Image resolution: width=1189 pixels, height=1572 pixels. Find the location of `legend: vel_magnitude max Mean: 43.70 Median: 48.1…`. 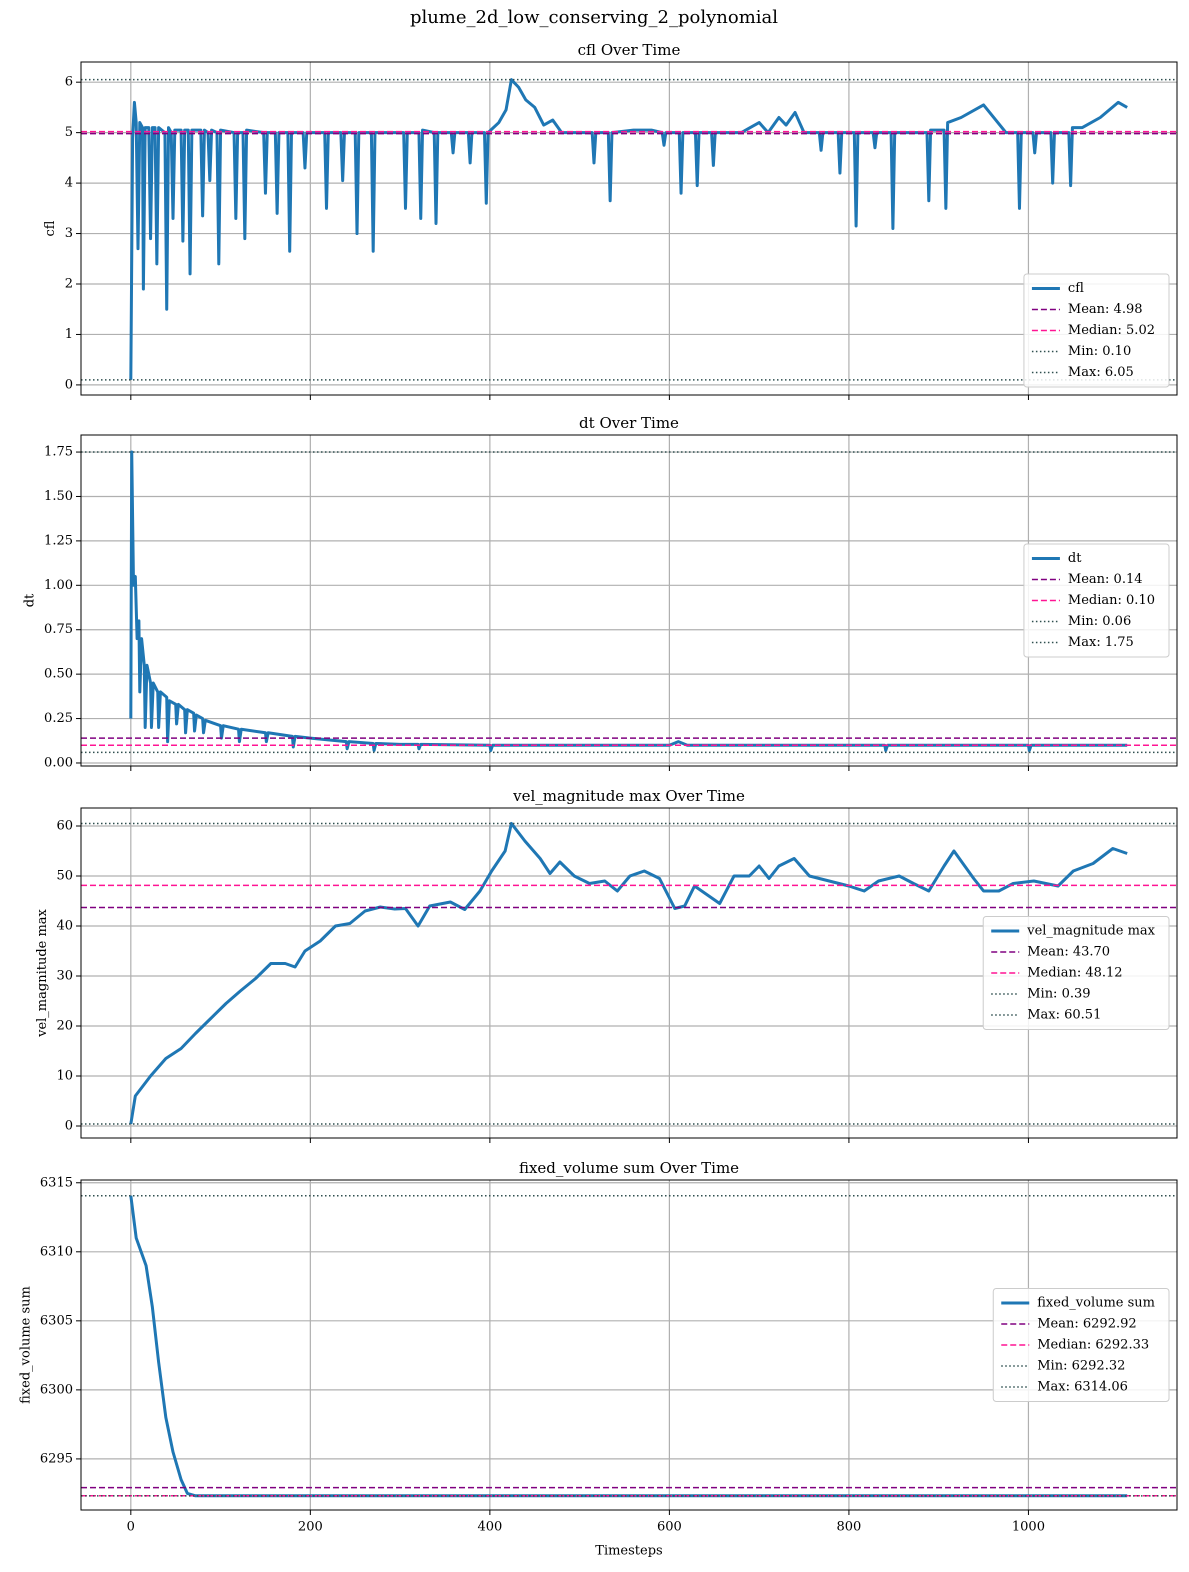

legend: vel_magnitude max Mean: 43.70 Median: 48.1… is located at coordinates (1076, 973).